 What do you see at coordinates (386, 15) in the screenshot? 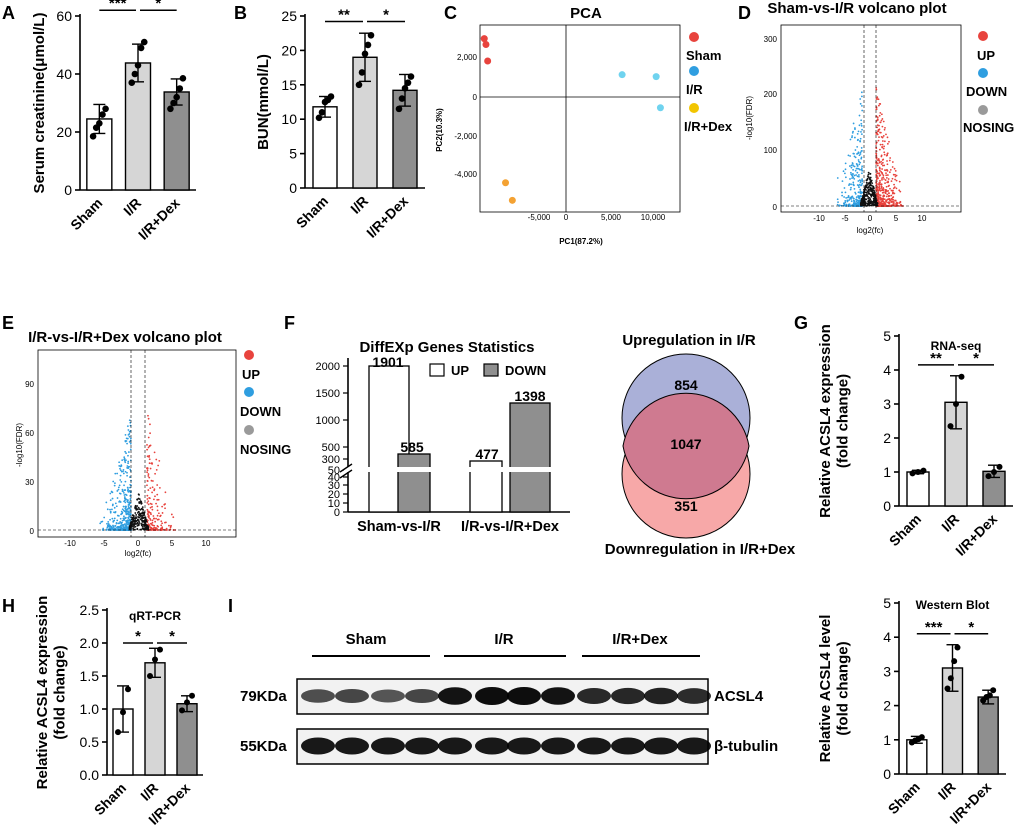
I see `b-sig-label-1: *` at bounding box center [386, 15].